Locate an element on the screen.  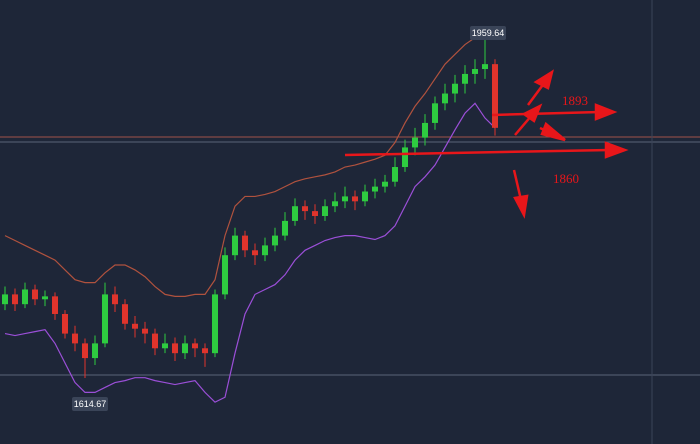
high-label: 1959.64 is located at coordinates (488, 33).